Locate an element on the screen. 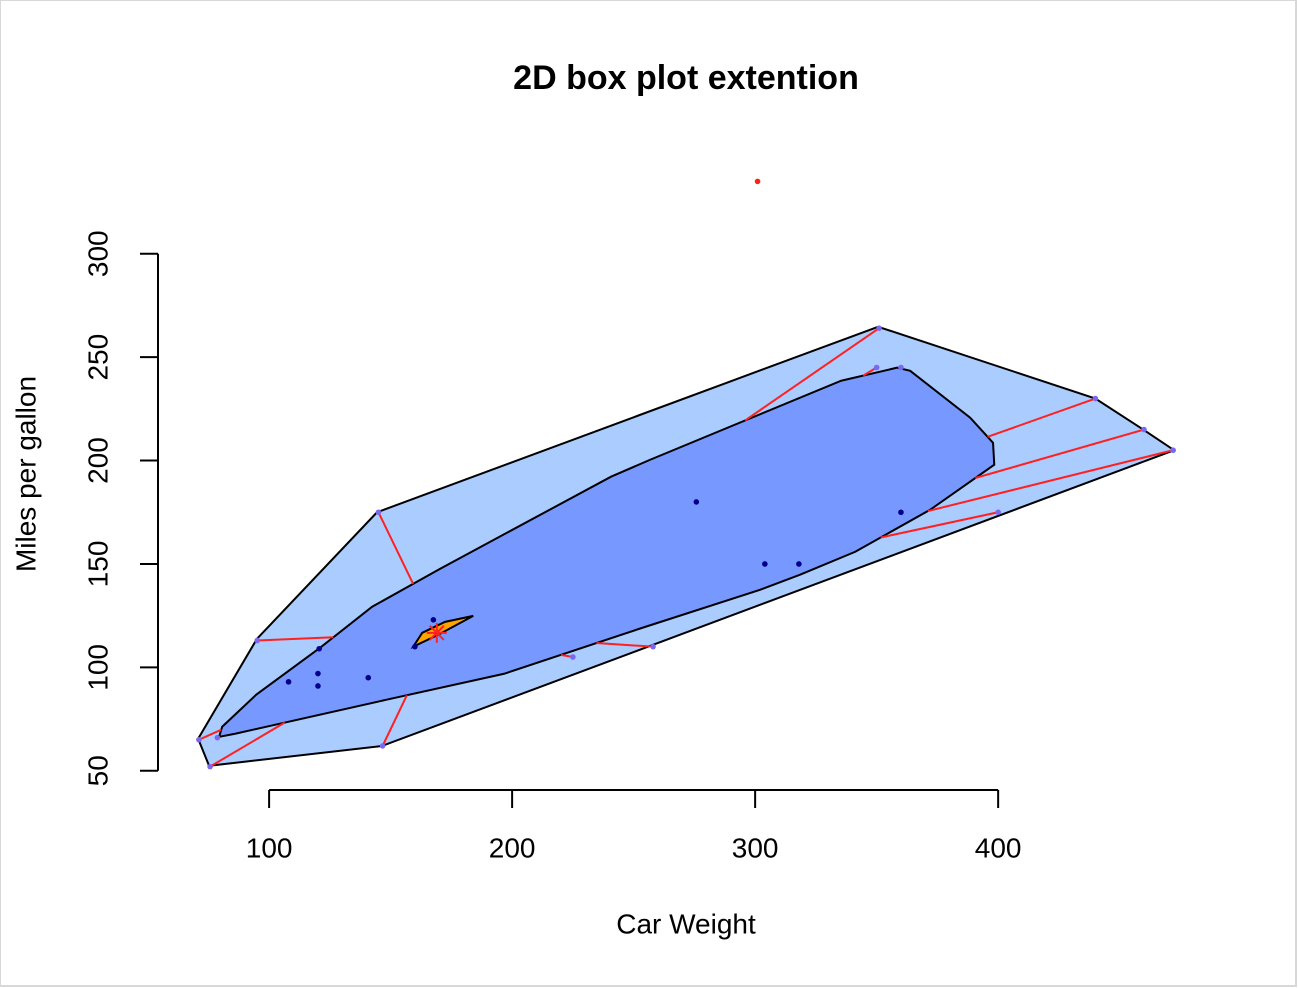 The image size is (1298, 988). center-star-stroke is located at coordinates (437, 633).